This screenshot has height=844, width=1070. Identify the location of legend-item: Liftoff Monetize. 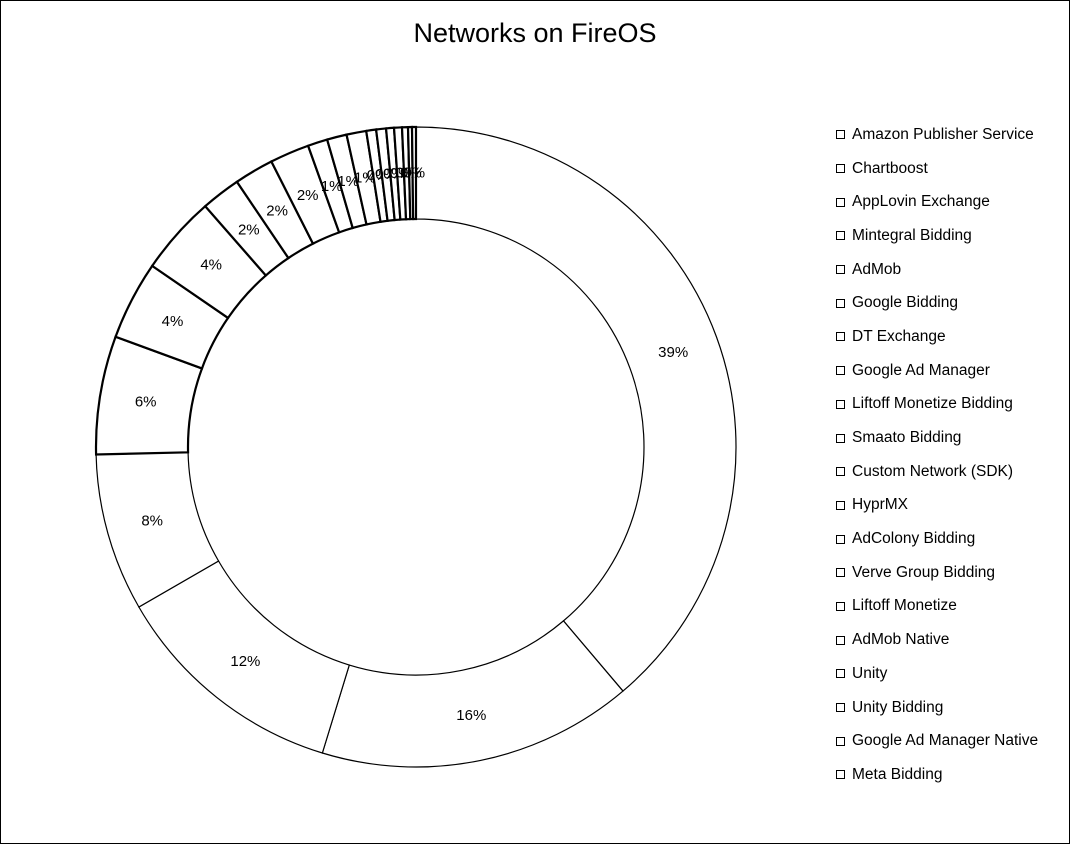
(950, 607).